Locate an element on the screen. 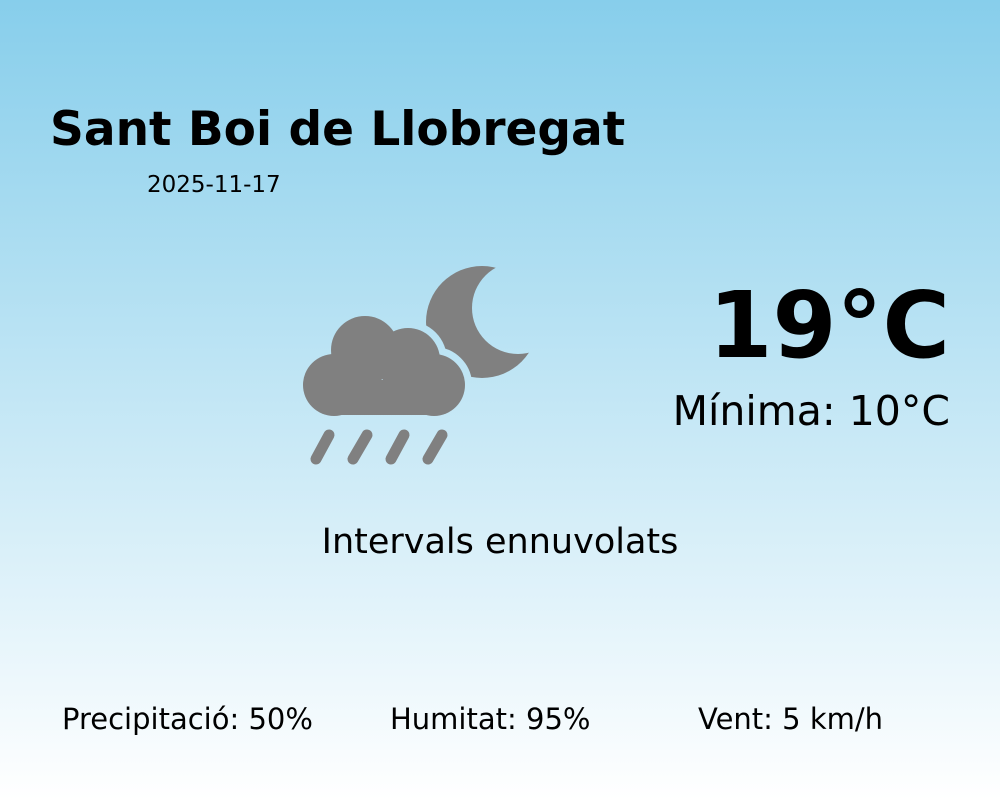 This screenshot has height=800, width=1000. city-name: Sant Boi de Llobregat is located at coordinates (338, 129).